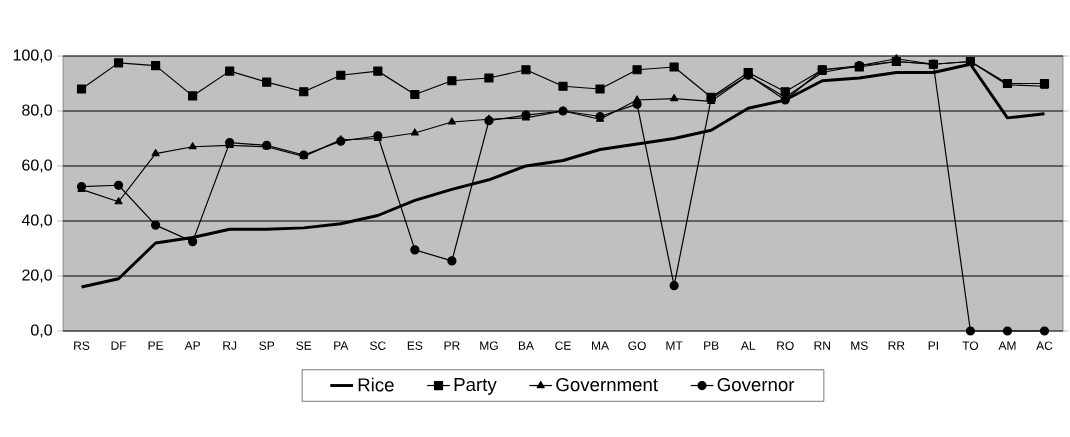 The height and width of the screenshot is (437, 1070). I want to click on legend-label: Rice, so click(376, 384).